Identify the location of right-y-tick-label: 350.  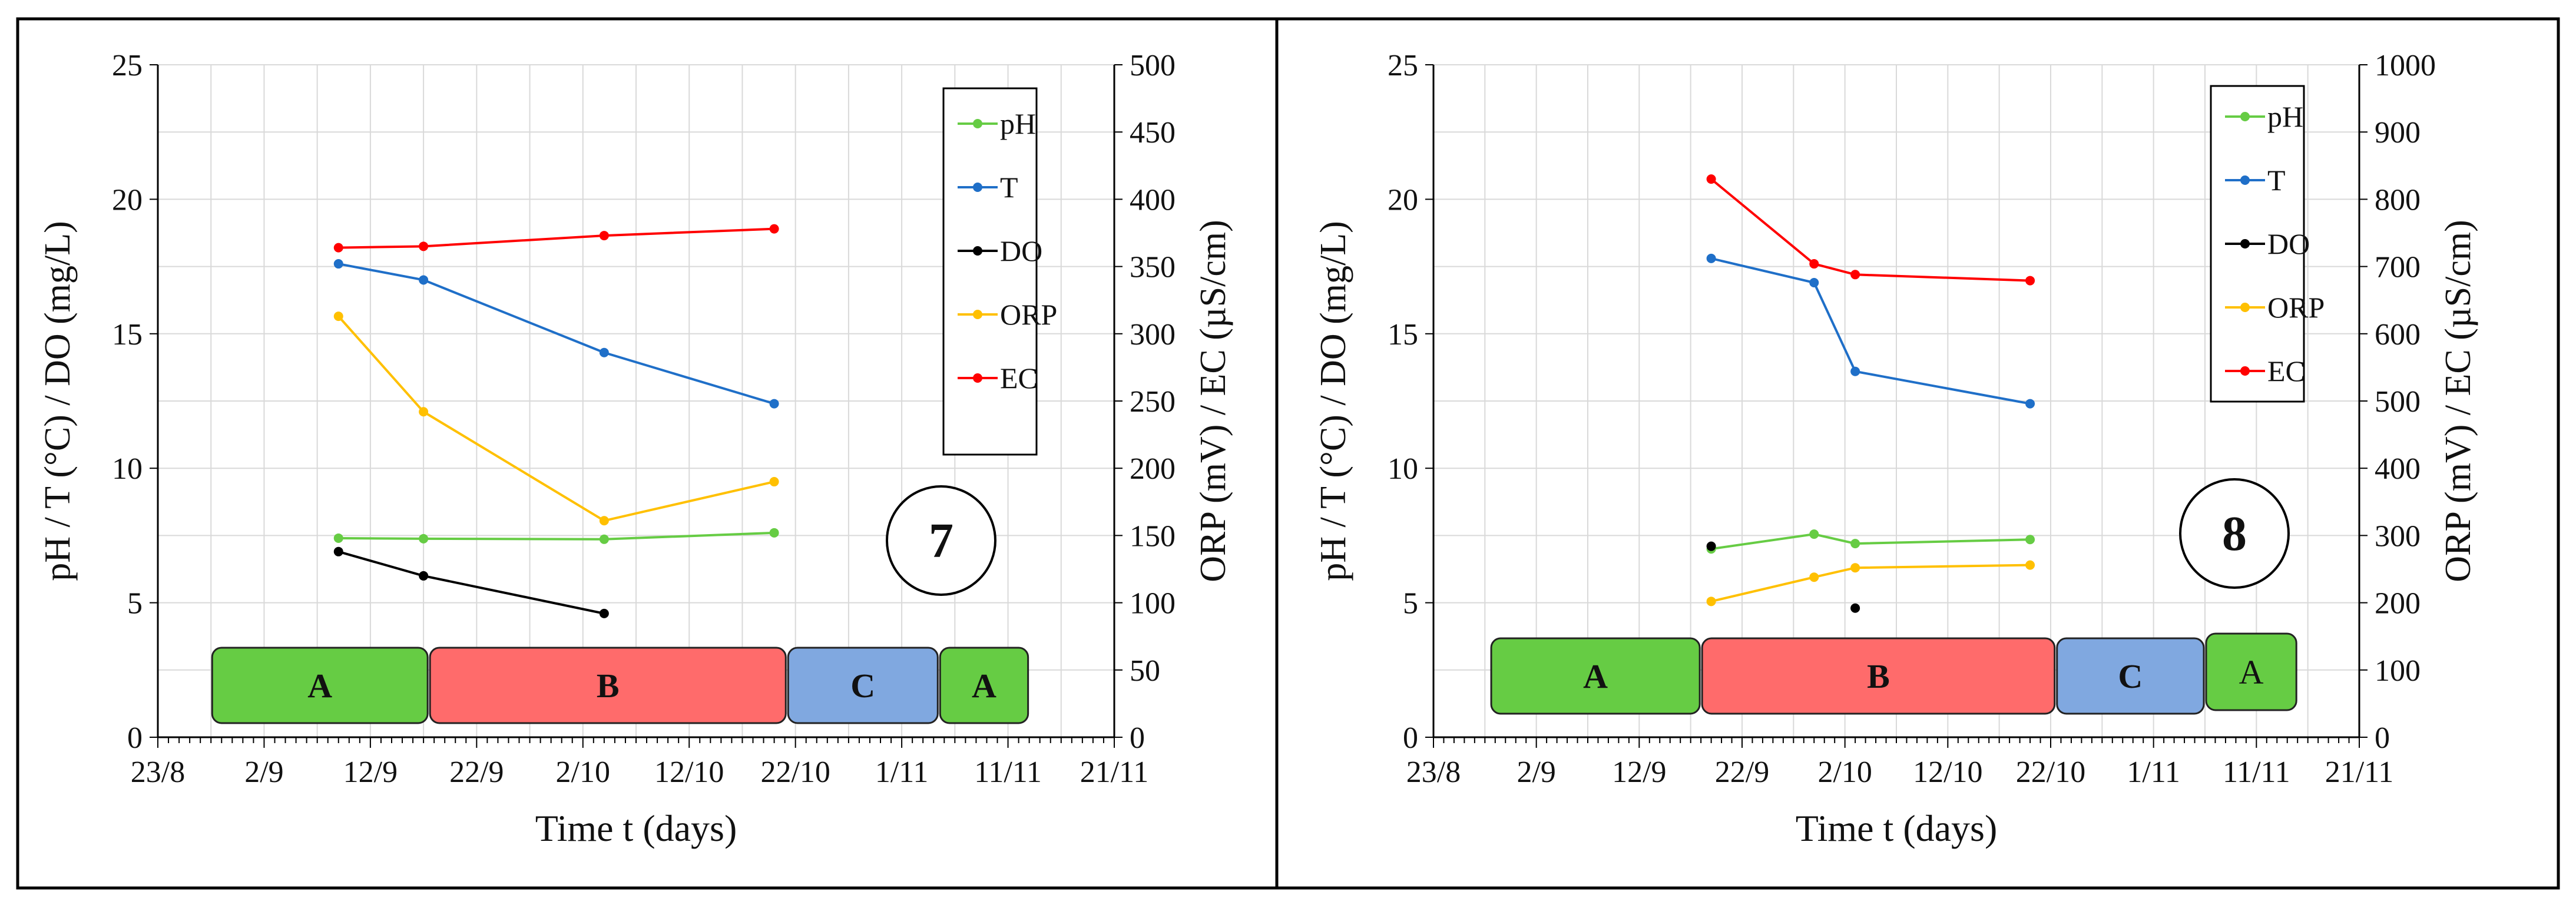
(1153, 267).